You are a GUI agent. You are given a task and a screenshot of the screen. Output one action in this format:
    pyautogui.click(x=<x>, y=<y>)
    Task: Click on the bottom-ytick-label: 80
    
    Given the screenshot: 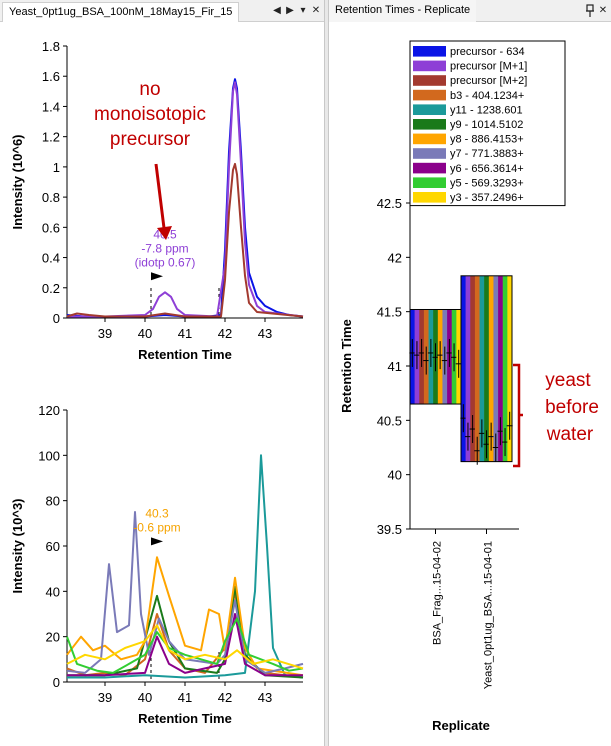 What is the action you would take?
    pyautogui.click(x=53, y=501)
    